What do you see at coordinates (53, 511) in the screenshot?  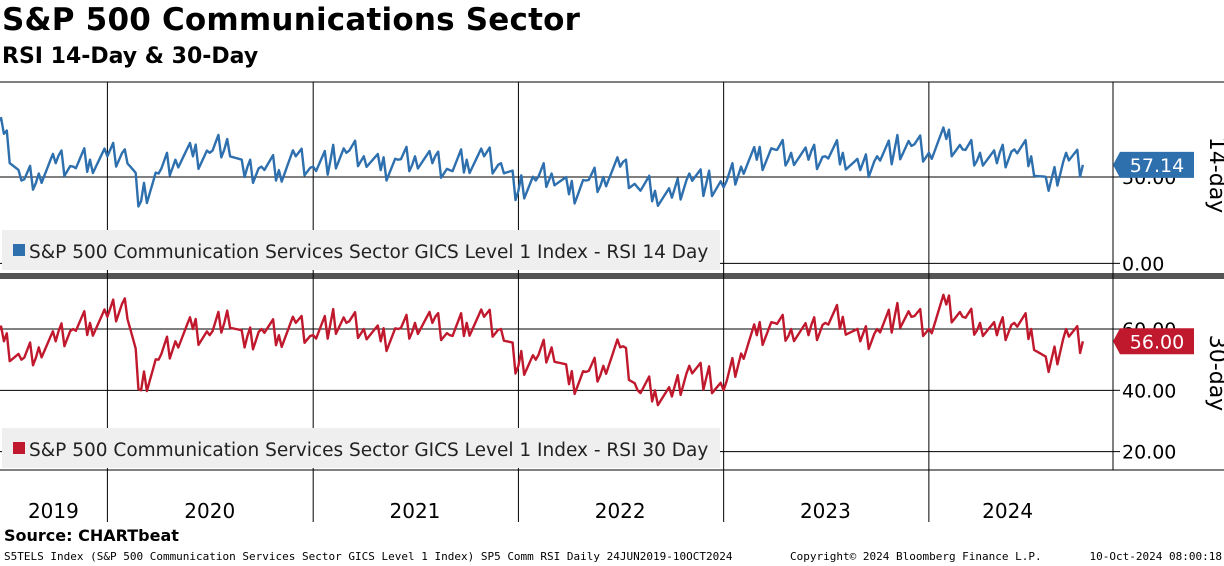 I see `year-label-2019: 2019` at bounding box center [53, 511].